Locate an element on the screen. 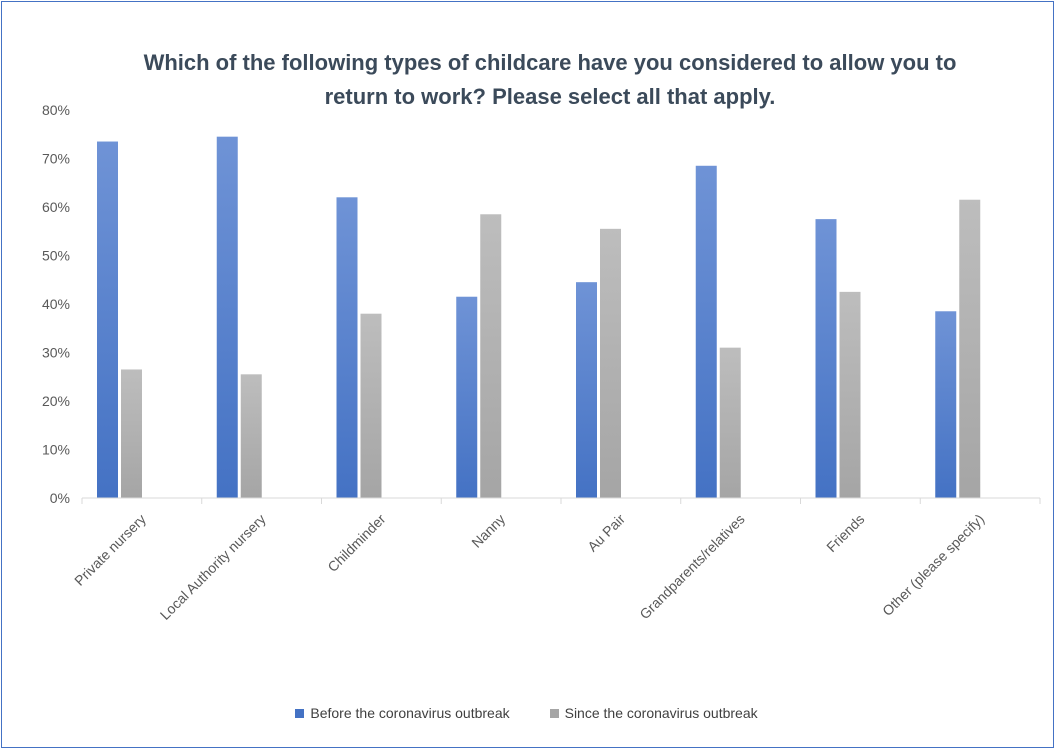  legend-label-before: Before the coronavirus outbreak is located at coordinates (410, 713).